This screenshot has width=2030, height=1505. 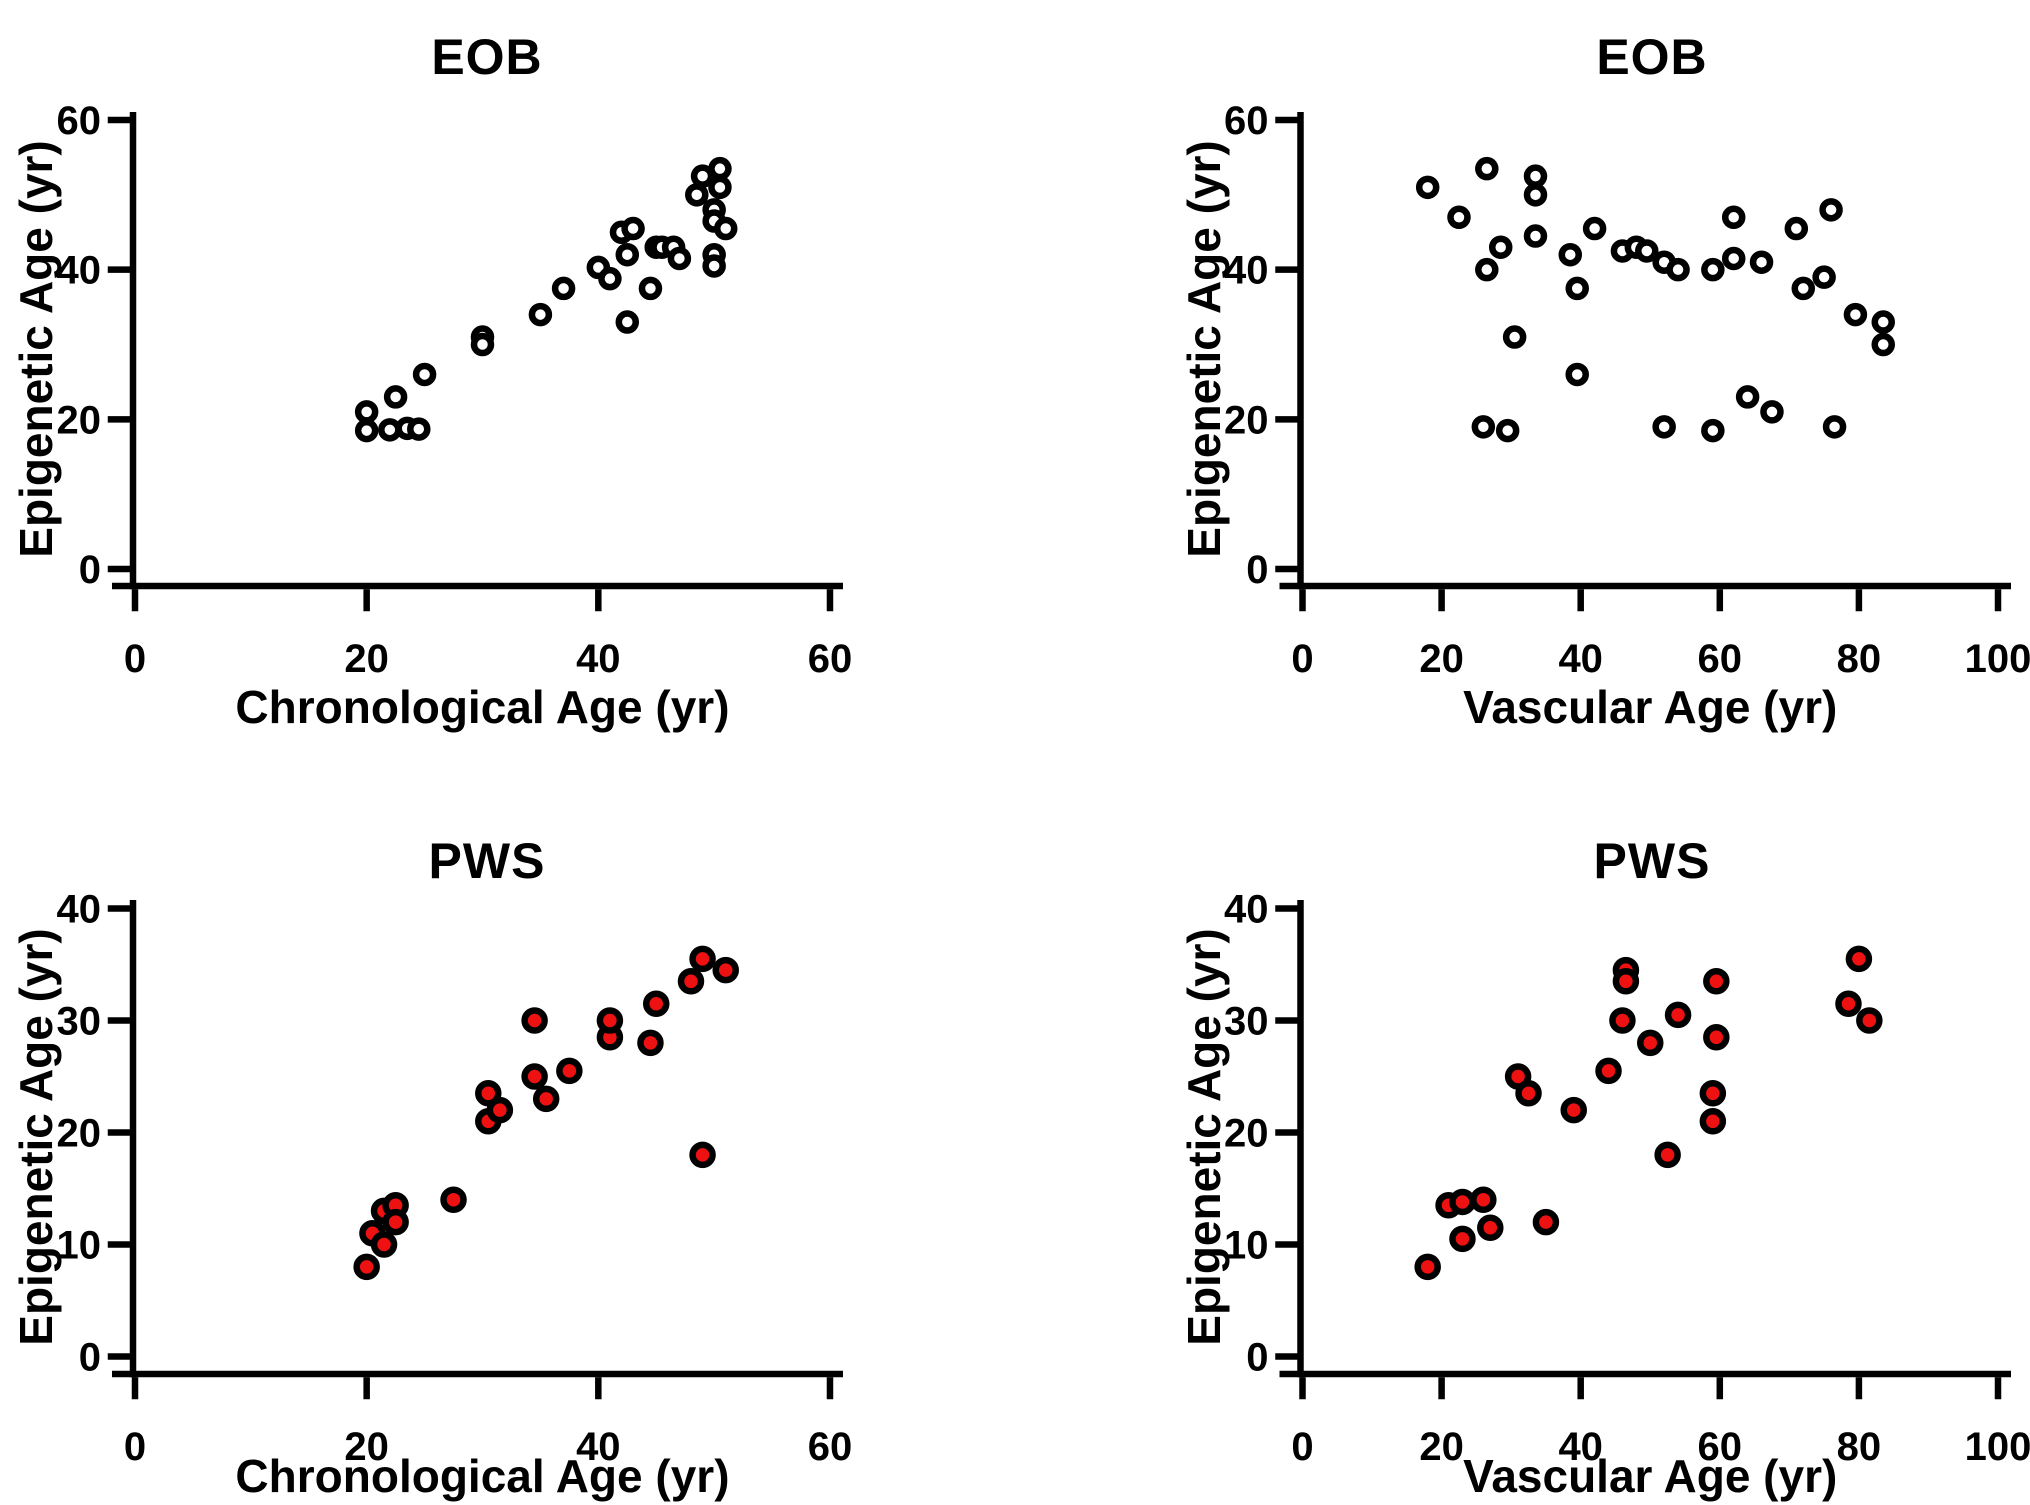 What do you see at coordinates (1650, 707) in the screenshot?
I see `x-axis-title: Vascular Age (yr)` at bounding box center [1650, 707].